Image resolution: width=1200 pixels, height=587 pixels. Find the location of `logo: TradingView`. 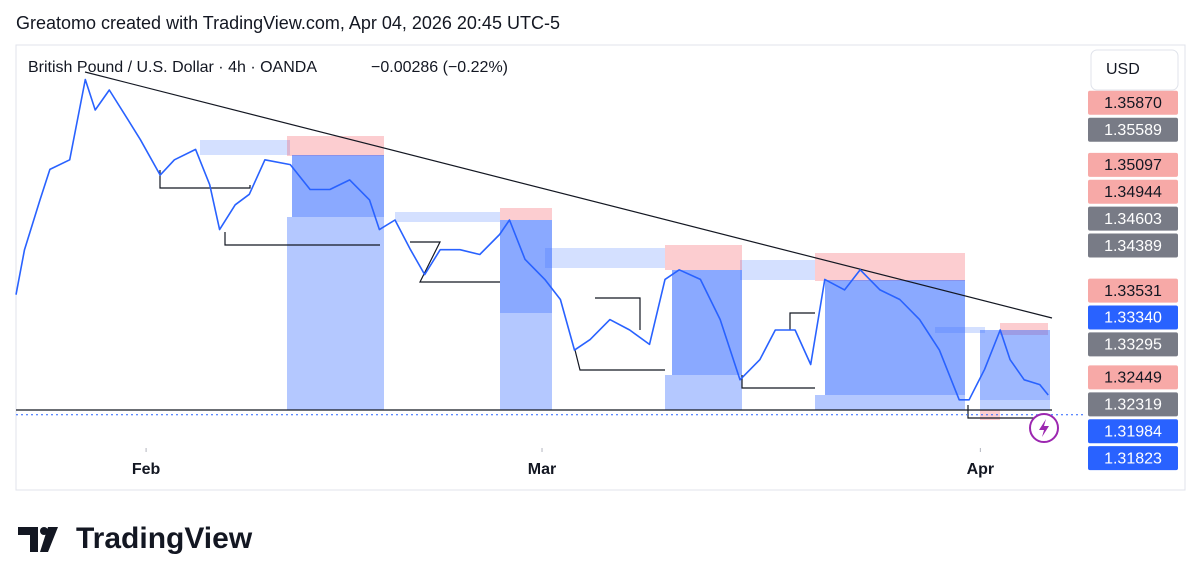

logo: TradingView is located at coordinates (135, 538).